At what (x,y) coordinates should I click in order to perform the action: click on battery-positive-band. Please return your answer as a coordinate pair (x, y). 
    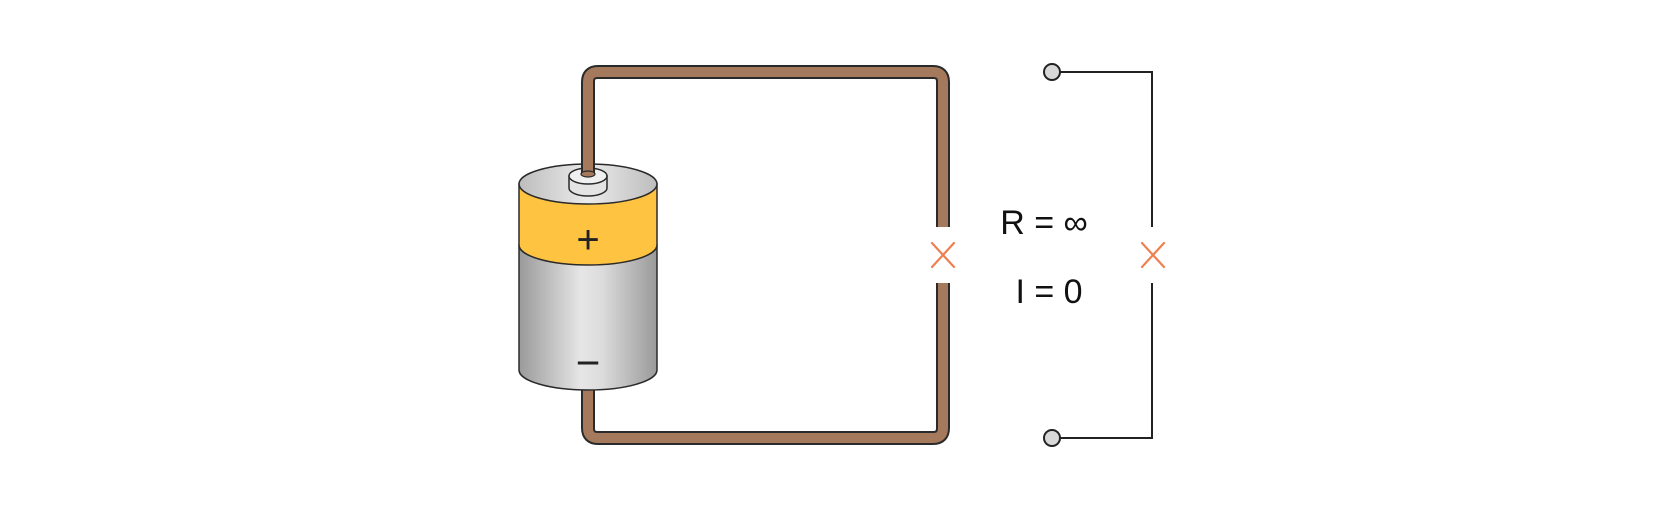
    Looking at the image, I should click on (588, 224).